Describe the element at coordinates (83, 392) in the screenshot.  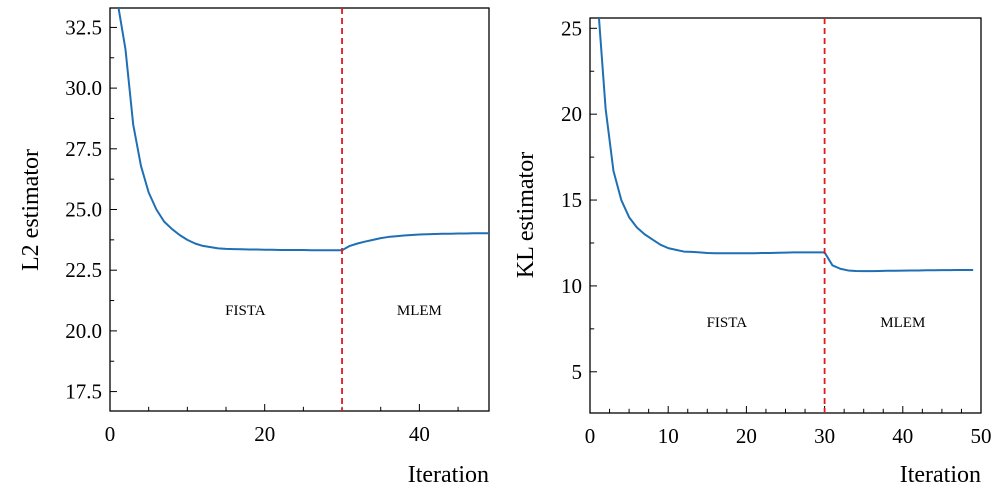
I see `y-tick-label: 17.5` at that location.